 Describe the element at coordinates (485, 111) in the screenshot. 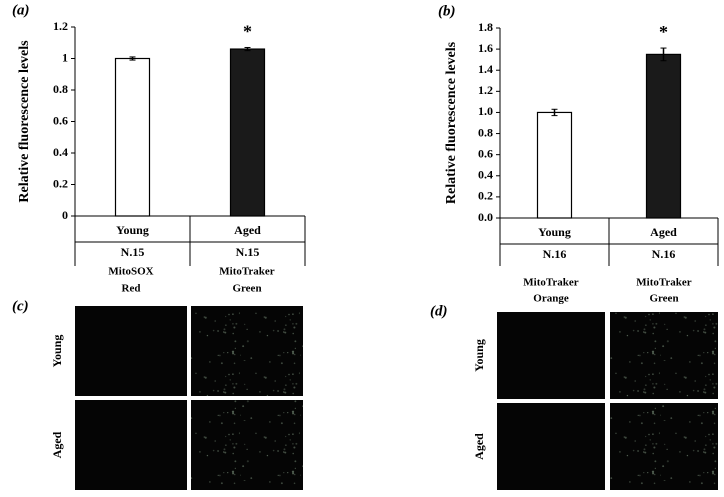

I see `y-tick-label: 1.0` at that location.